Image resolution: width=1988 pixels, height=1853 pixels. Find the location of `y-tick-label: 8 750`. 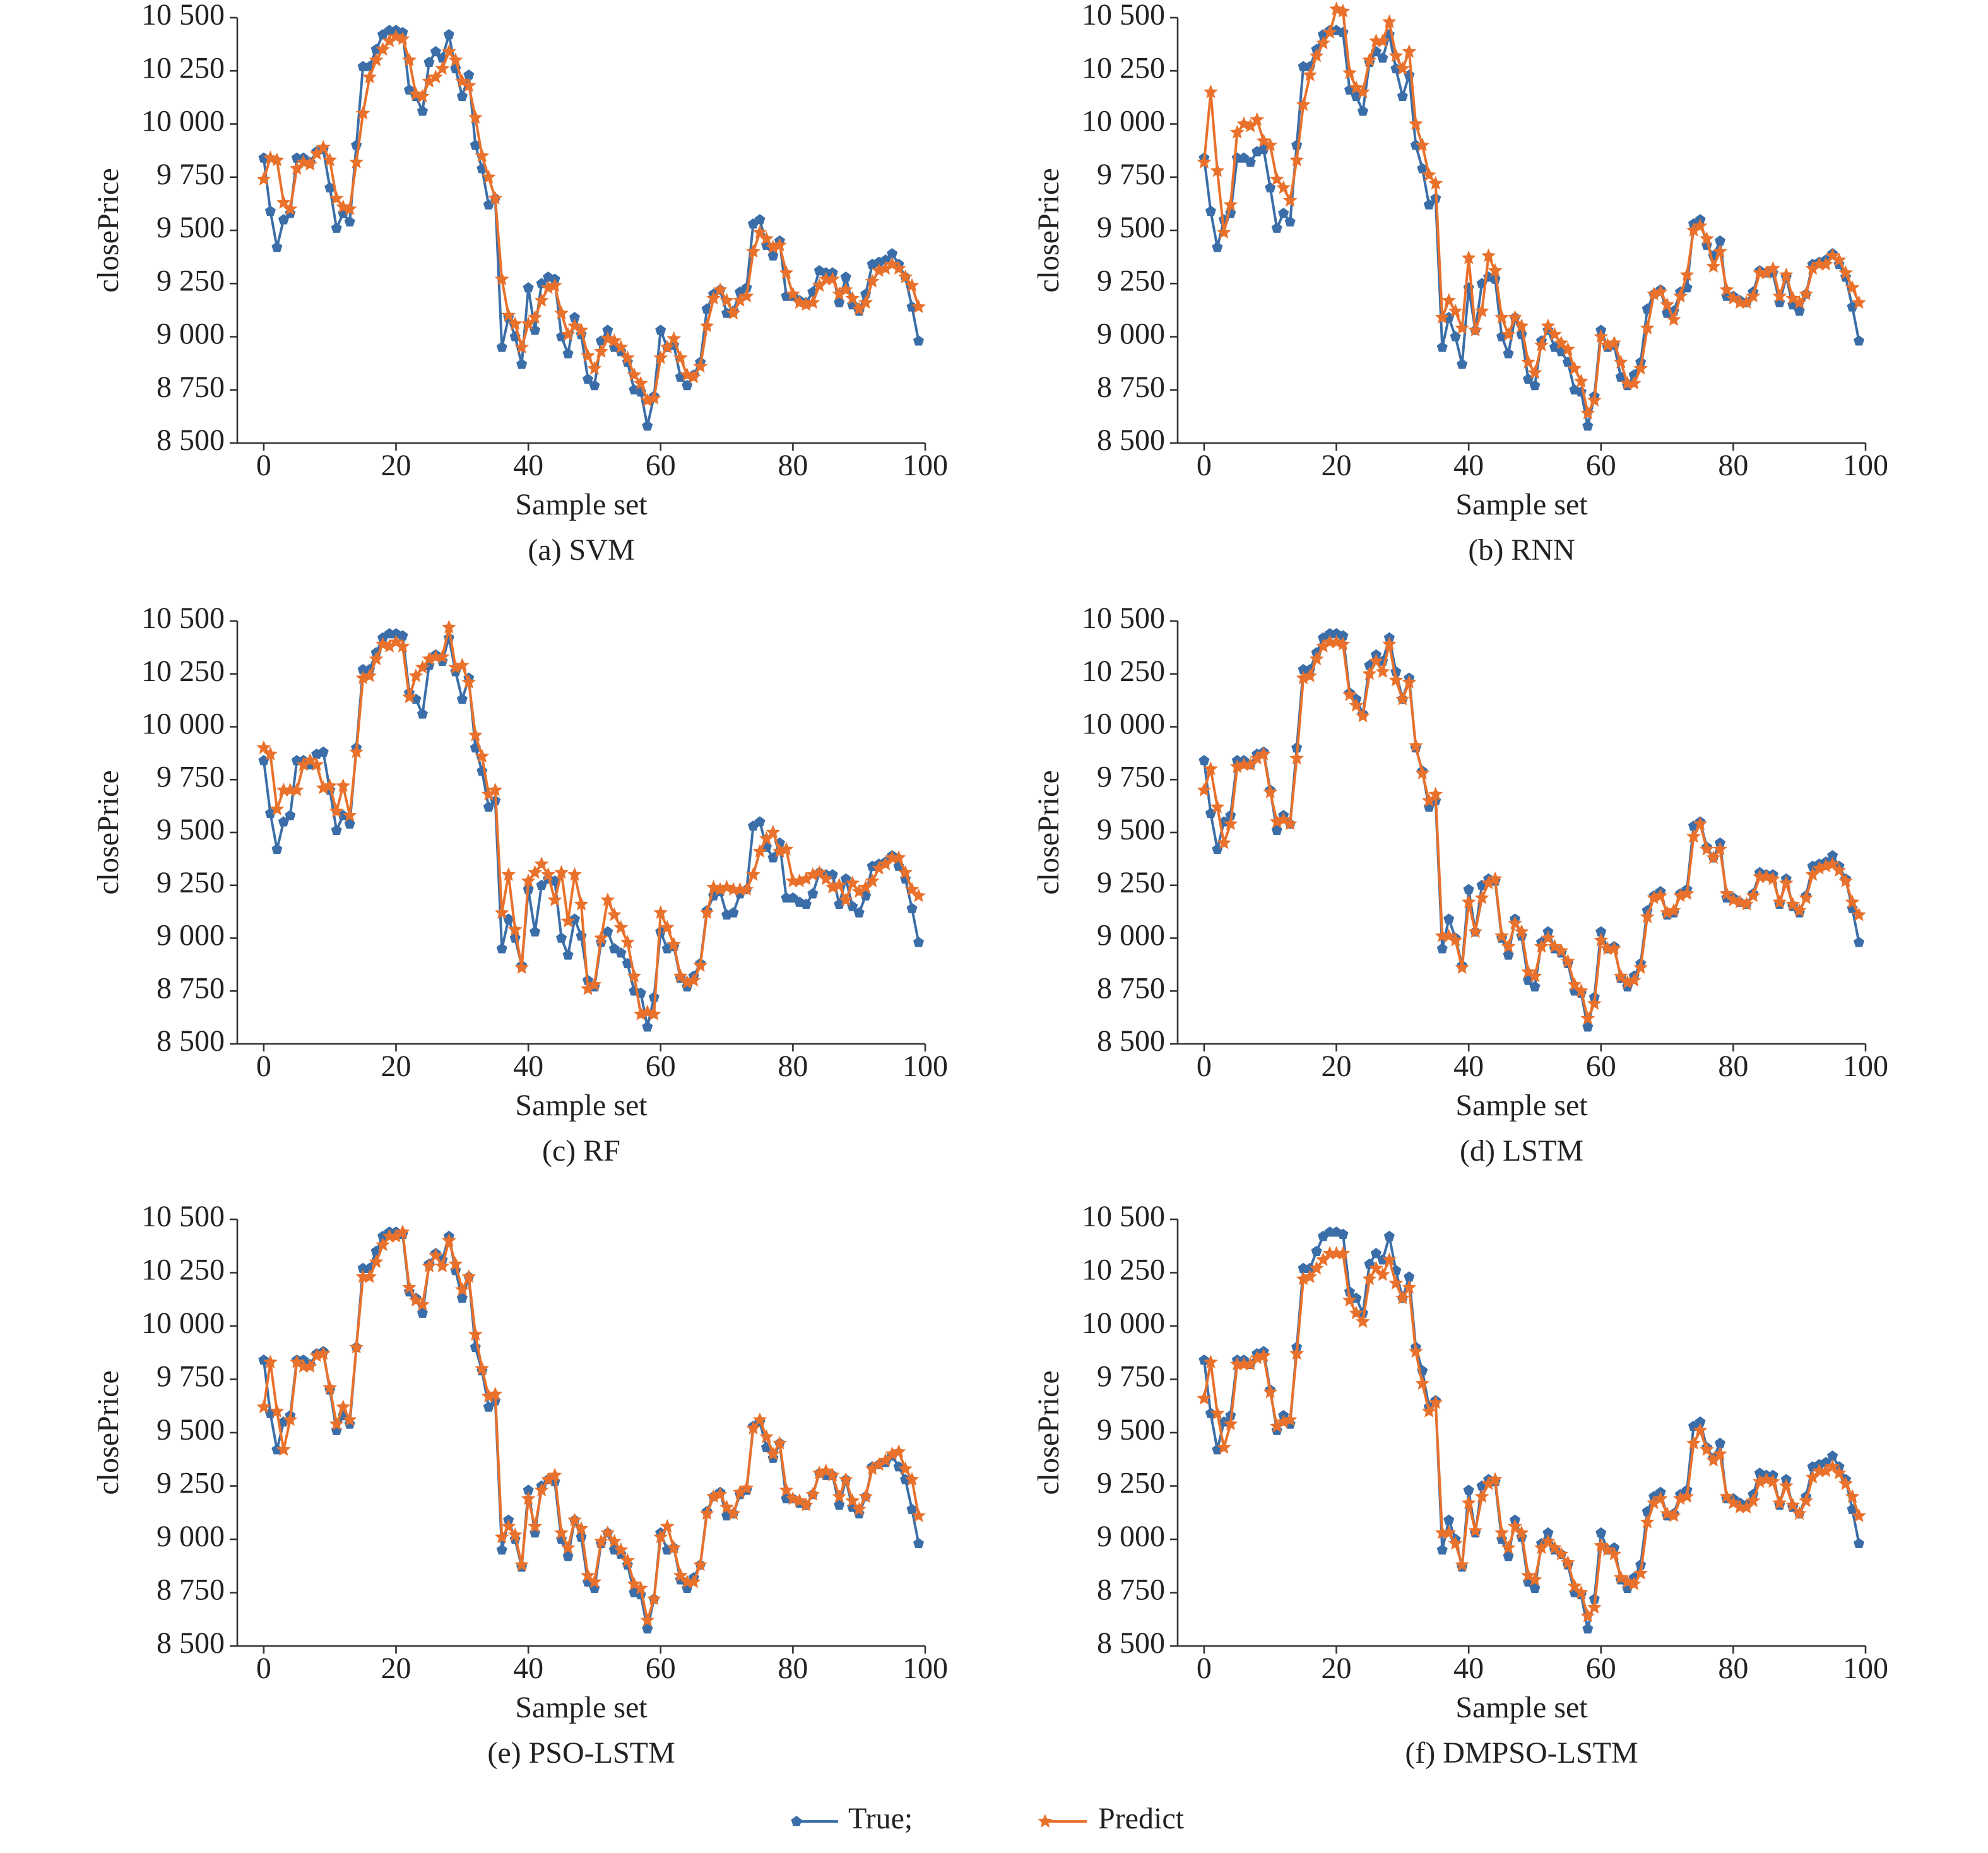

y-tick-label: 8 750 is located at coordinates (191, 1590).